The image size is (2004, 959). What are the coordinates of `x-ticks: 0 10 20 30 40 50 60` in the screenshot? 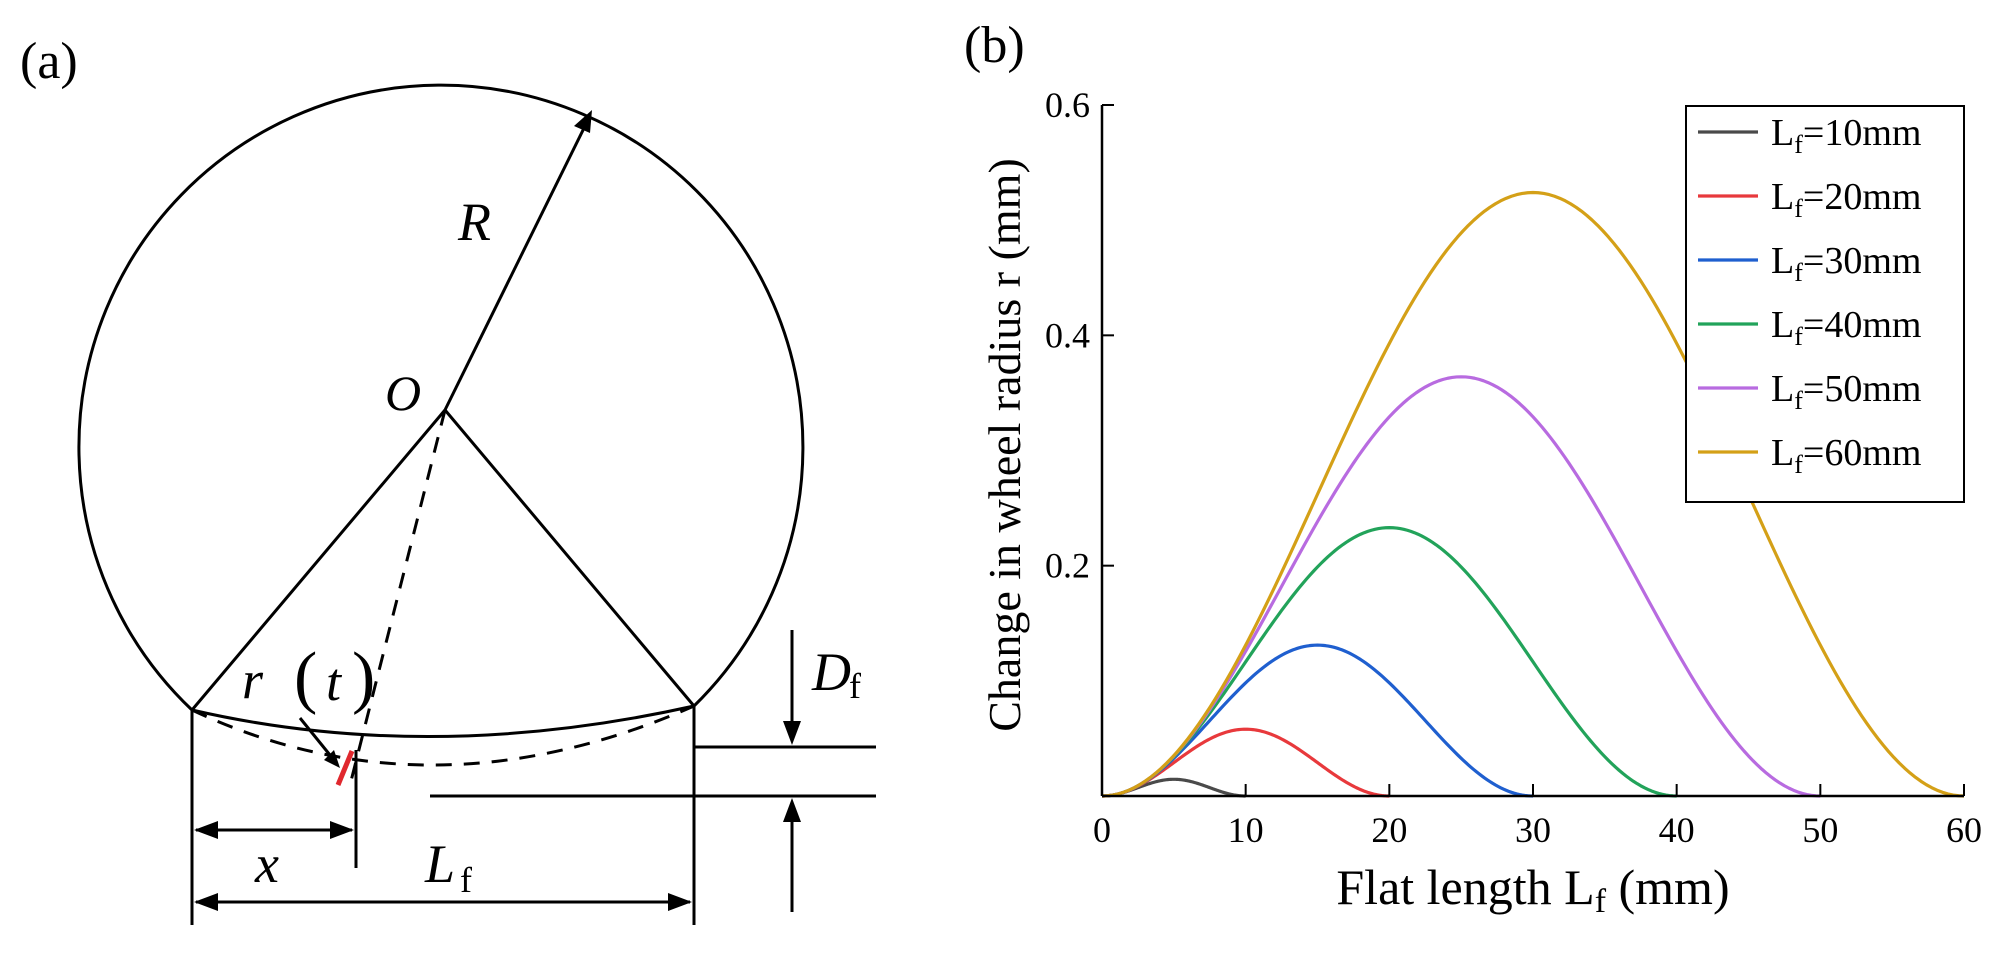 It's located at (1537, 817).